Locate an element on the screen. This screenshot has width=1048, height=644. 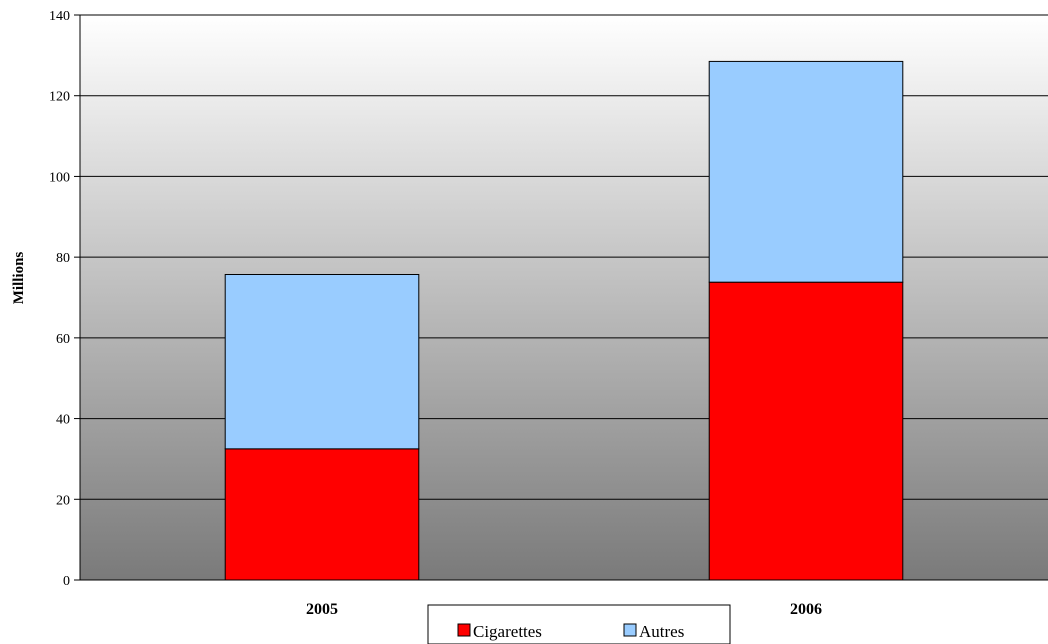
y-tick-label: 80 is located at coordinates (63, 258).